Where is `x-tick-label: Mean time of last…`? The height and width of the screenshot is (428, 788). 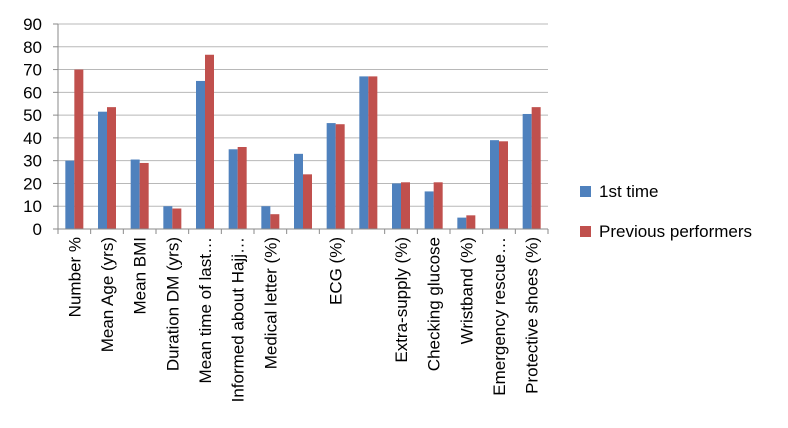 x-tick-label: Mean time of last… is located at coordinates (205, 310).